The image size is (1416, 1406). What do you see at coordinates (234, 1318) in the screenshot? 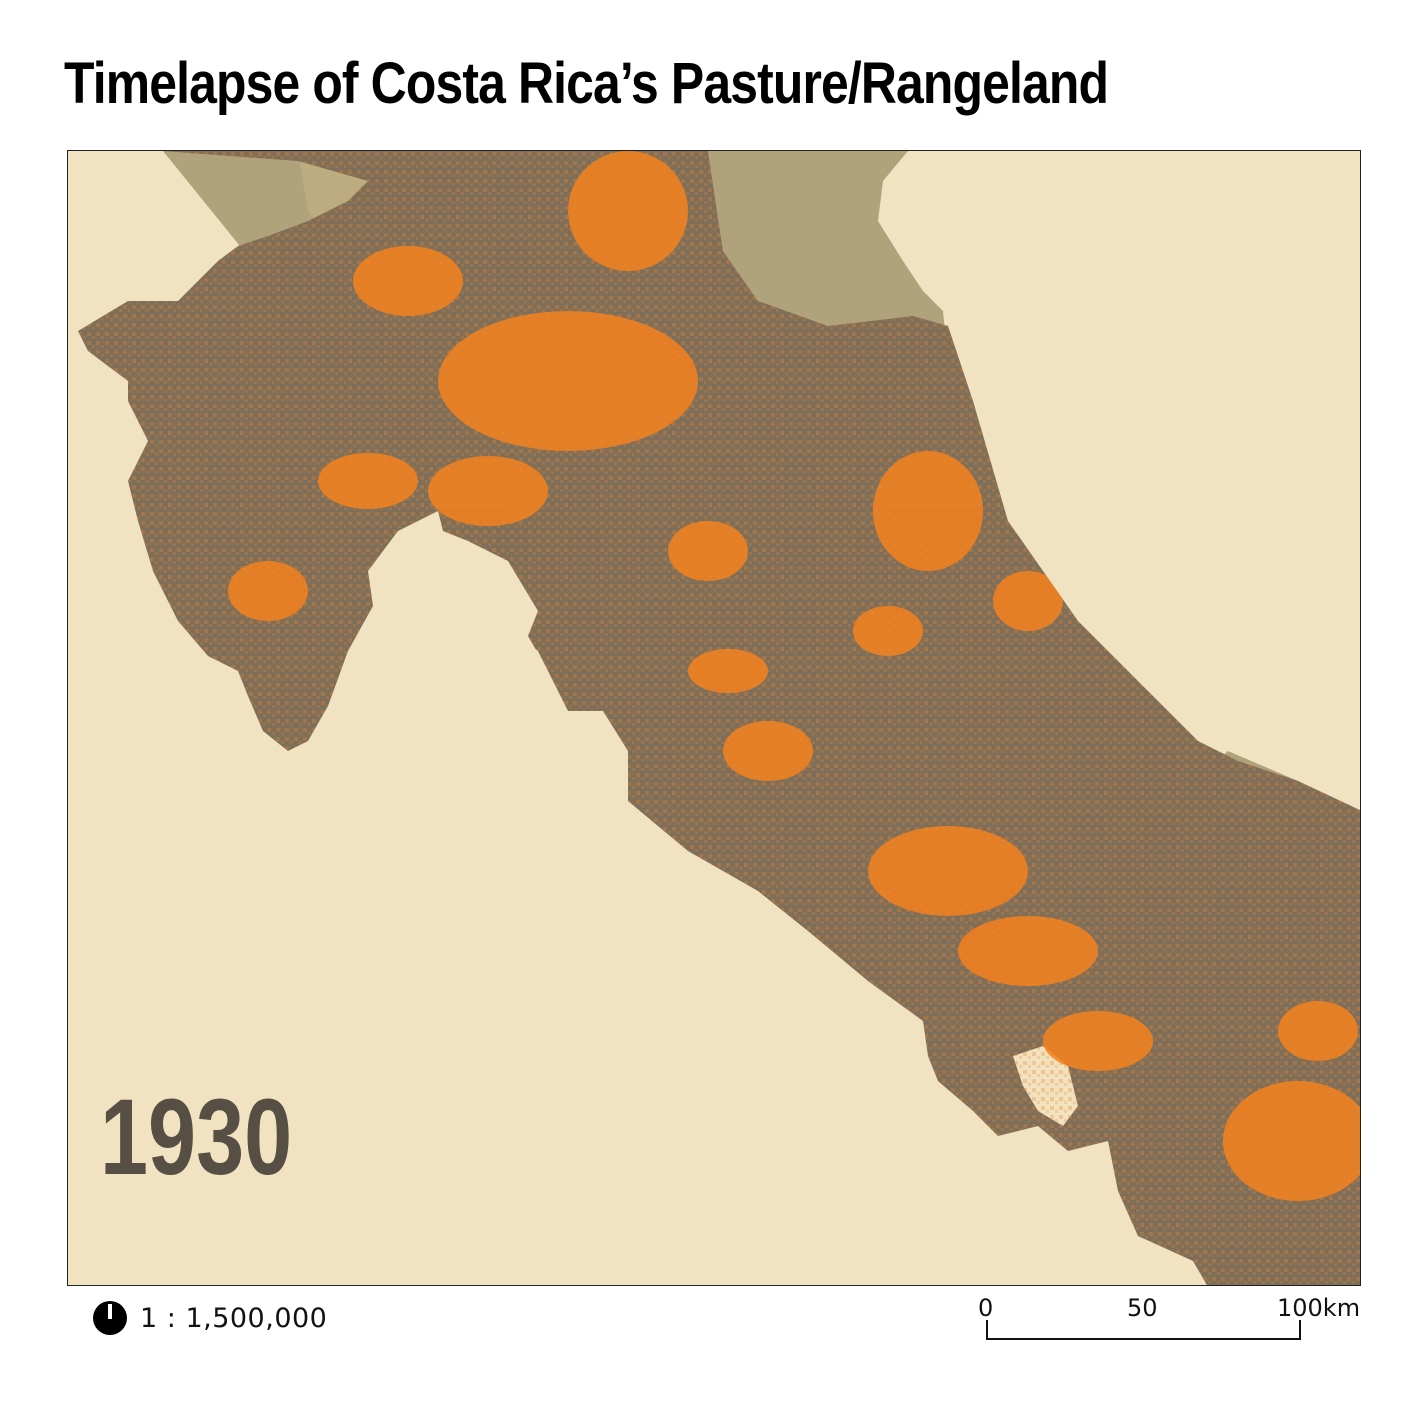
I see `scale-ratio: 1 : 1,500,000` at bounding box center [234, 1318].